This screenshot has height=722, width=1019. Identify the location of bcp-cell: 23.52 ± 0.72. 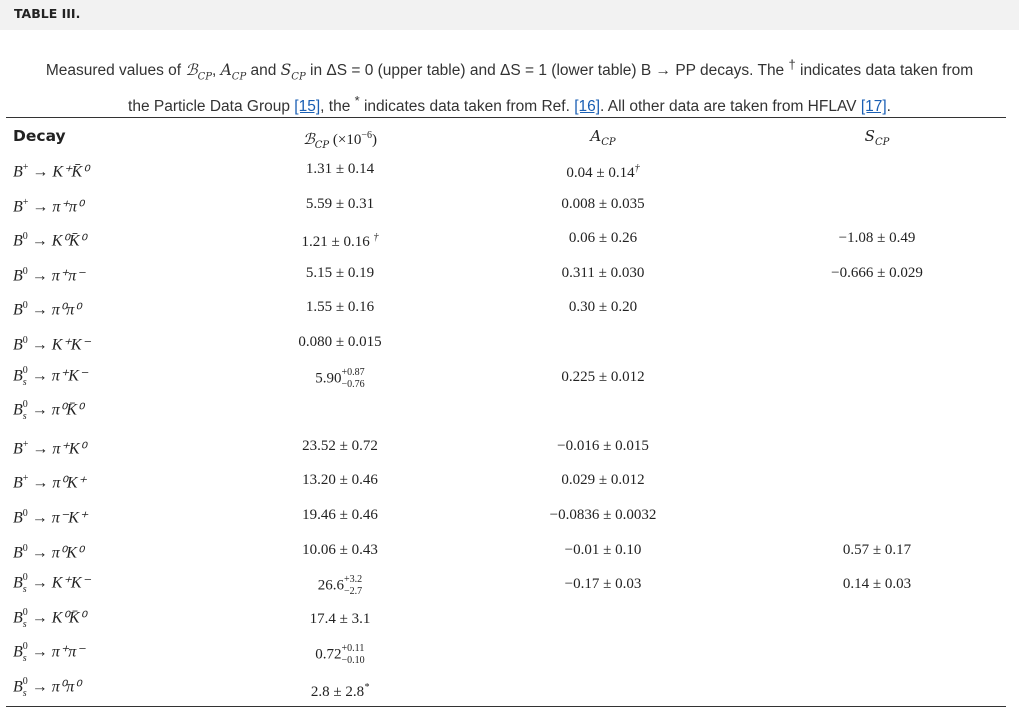
(340, 445).